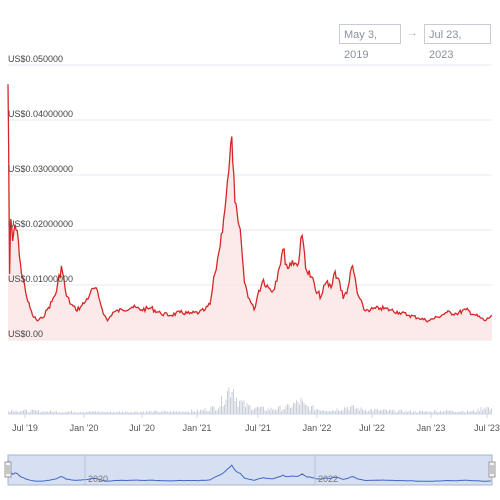  What do you see at coordinates (250, 470) in the screenshot?
I see `navigator: 2020 2022` at bounding box center [250, 470].